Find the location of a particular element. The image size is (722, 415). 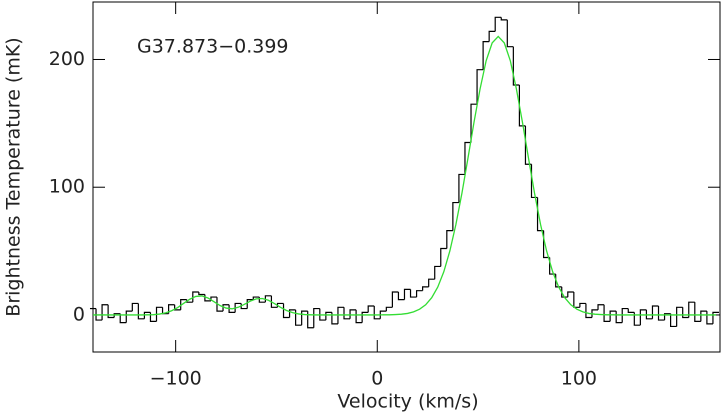

x-axis-label: Velocity (km/s) is located at coordinates (407, 402).